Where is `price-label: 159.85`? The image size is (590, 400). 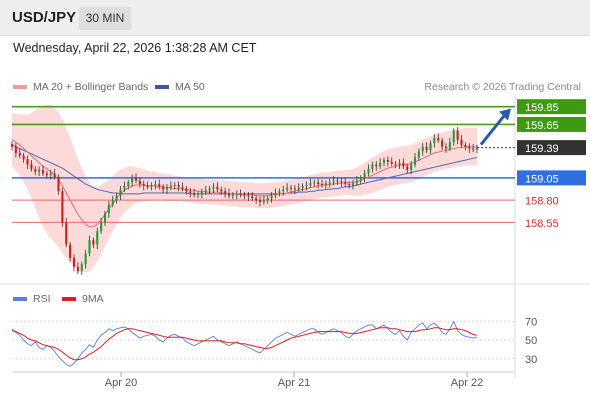 price-label: 159.85 is located at coordinates (542, 108).